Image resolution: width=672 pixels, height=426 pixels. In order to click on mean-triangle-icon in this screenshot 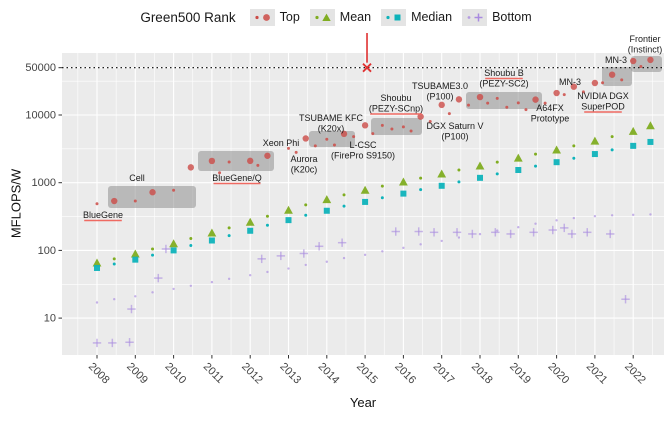, I will do `click(323, 17)`.